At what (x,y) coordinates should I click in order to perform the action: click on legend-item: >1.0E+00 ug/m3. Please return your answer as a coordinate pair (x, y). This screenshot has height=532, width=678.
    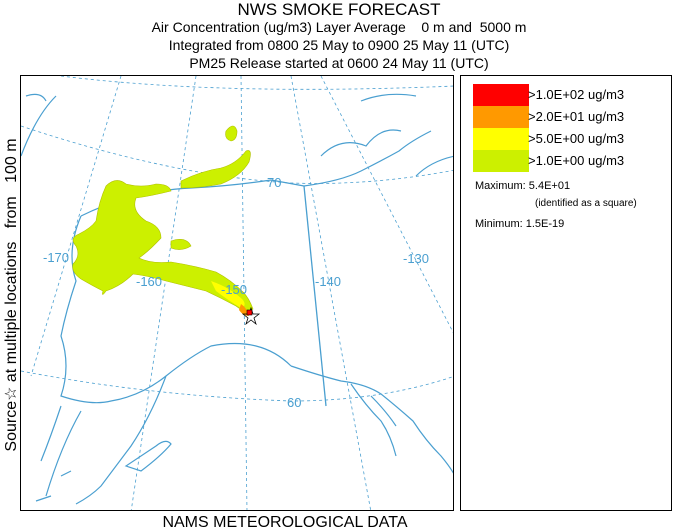
    Looking at the image, I should click on (568, 161).